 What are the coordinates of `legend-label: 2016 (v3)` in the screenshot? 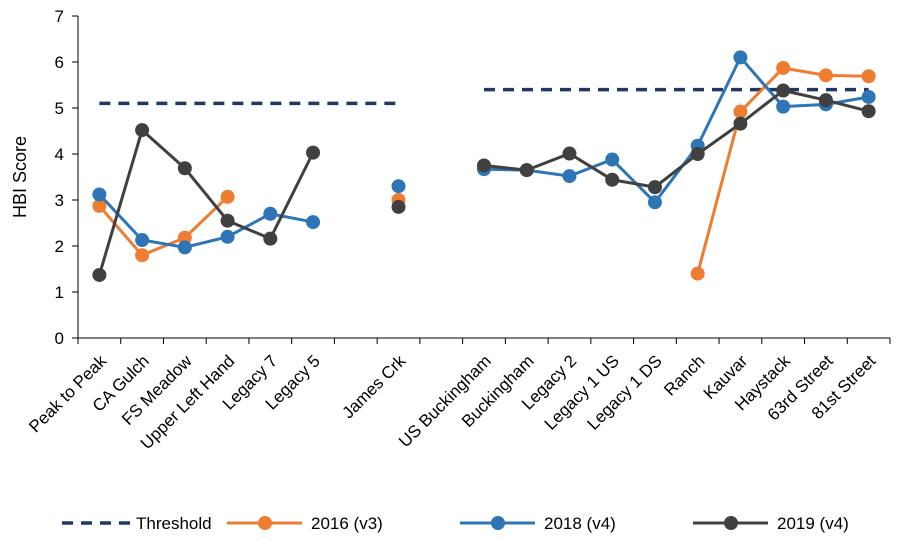 It's located at (347, 523).